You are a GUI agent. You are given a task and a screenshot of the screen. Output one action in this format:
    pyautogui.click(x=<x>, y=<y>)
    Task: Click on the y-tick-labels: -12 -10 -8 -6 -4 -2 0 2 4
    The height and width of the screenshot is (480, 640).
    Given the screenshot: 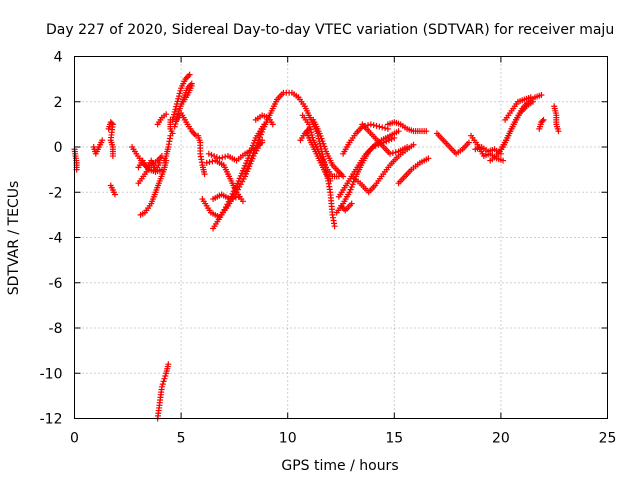 What is the action you would take?
    pyautogui.click(x=51, y=239)
    